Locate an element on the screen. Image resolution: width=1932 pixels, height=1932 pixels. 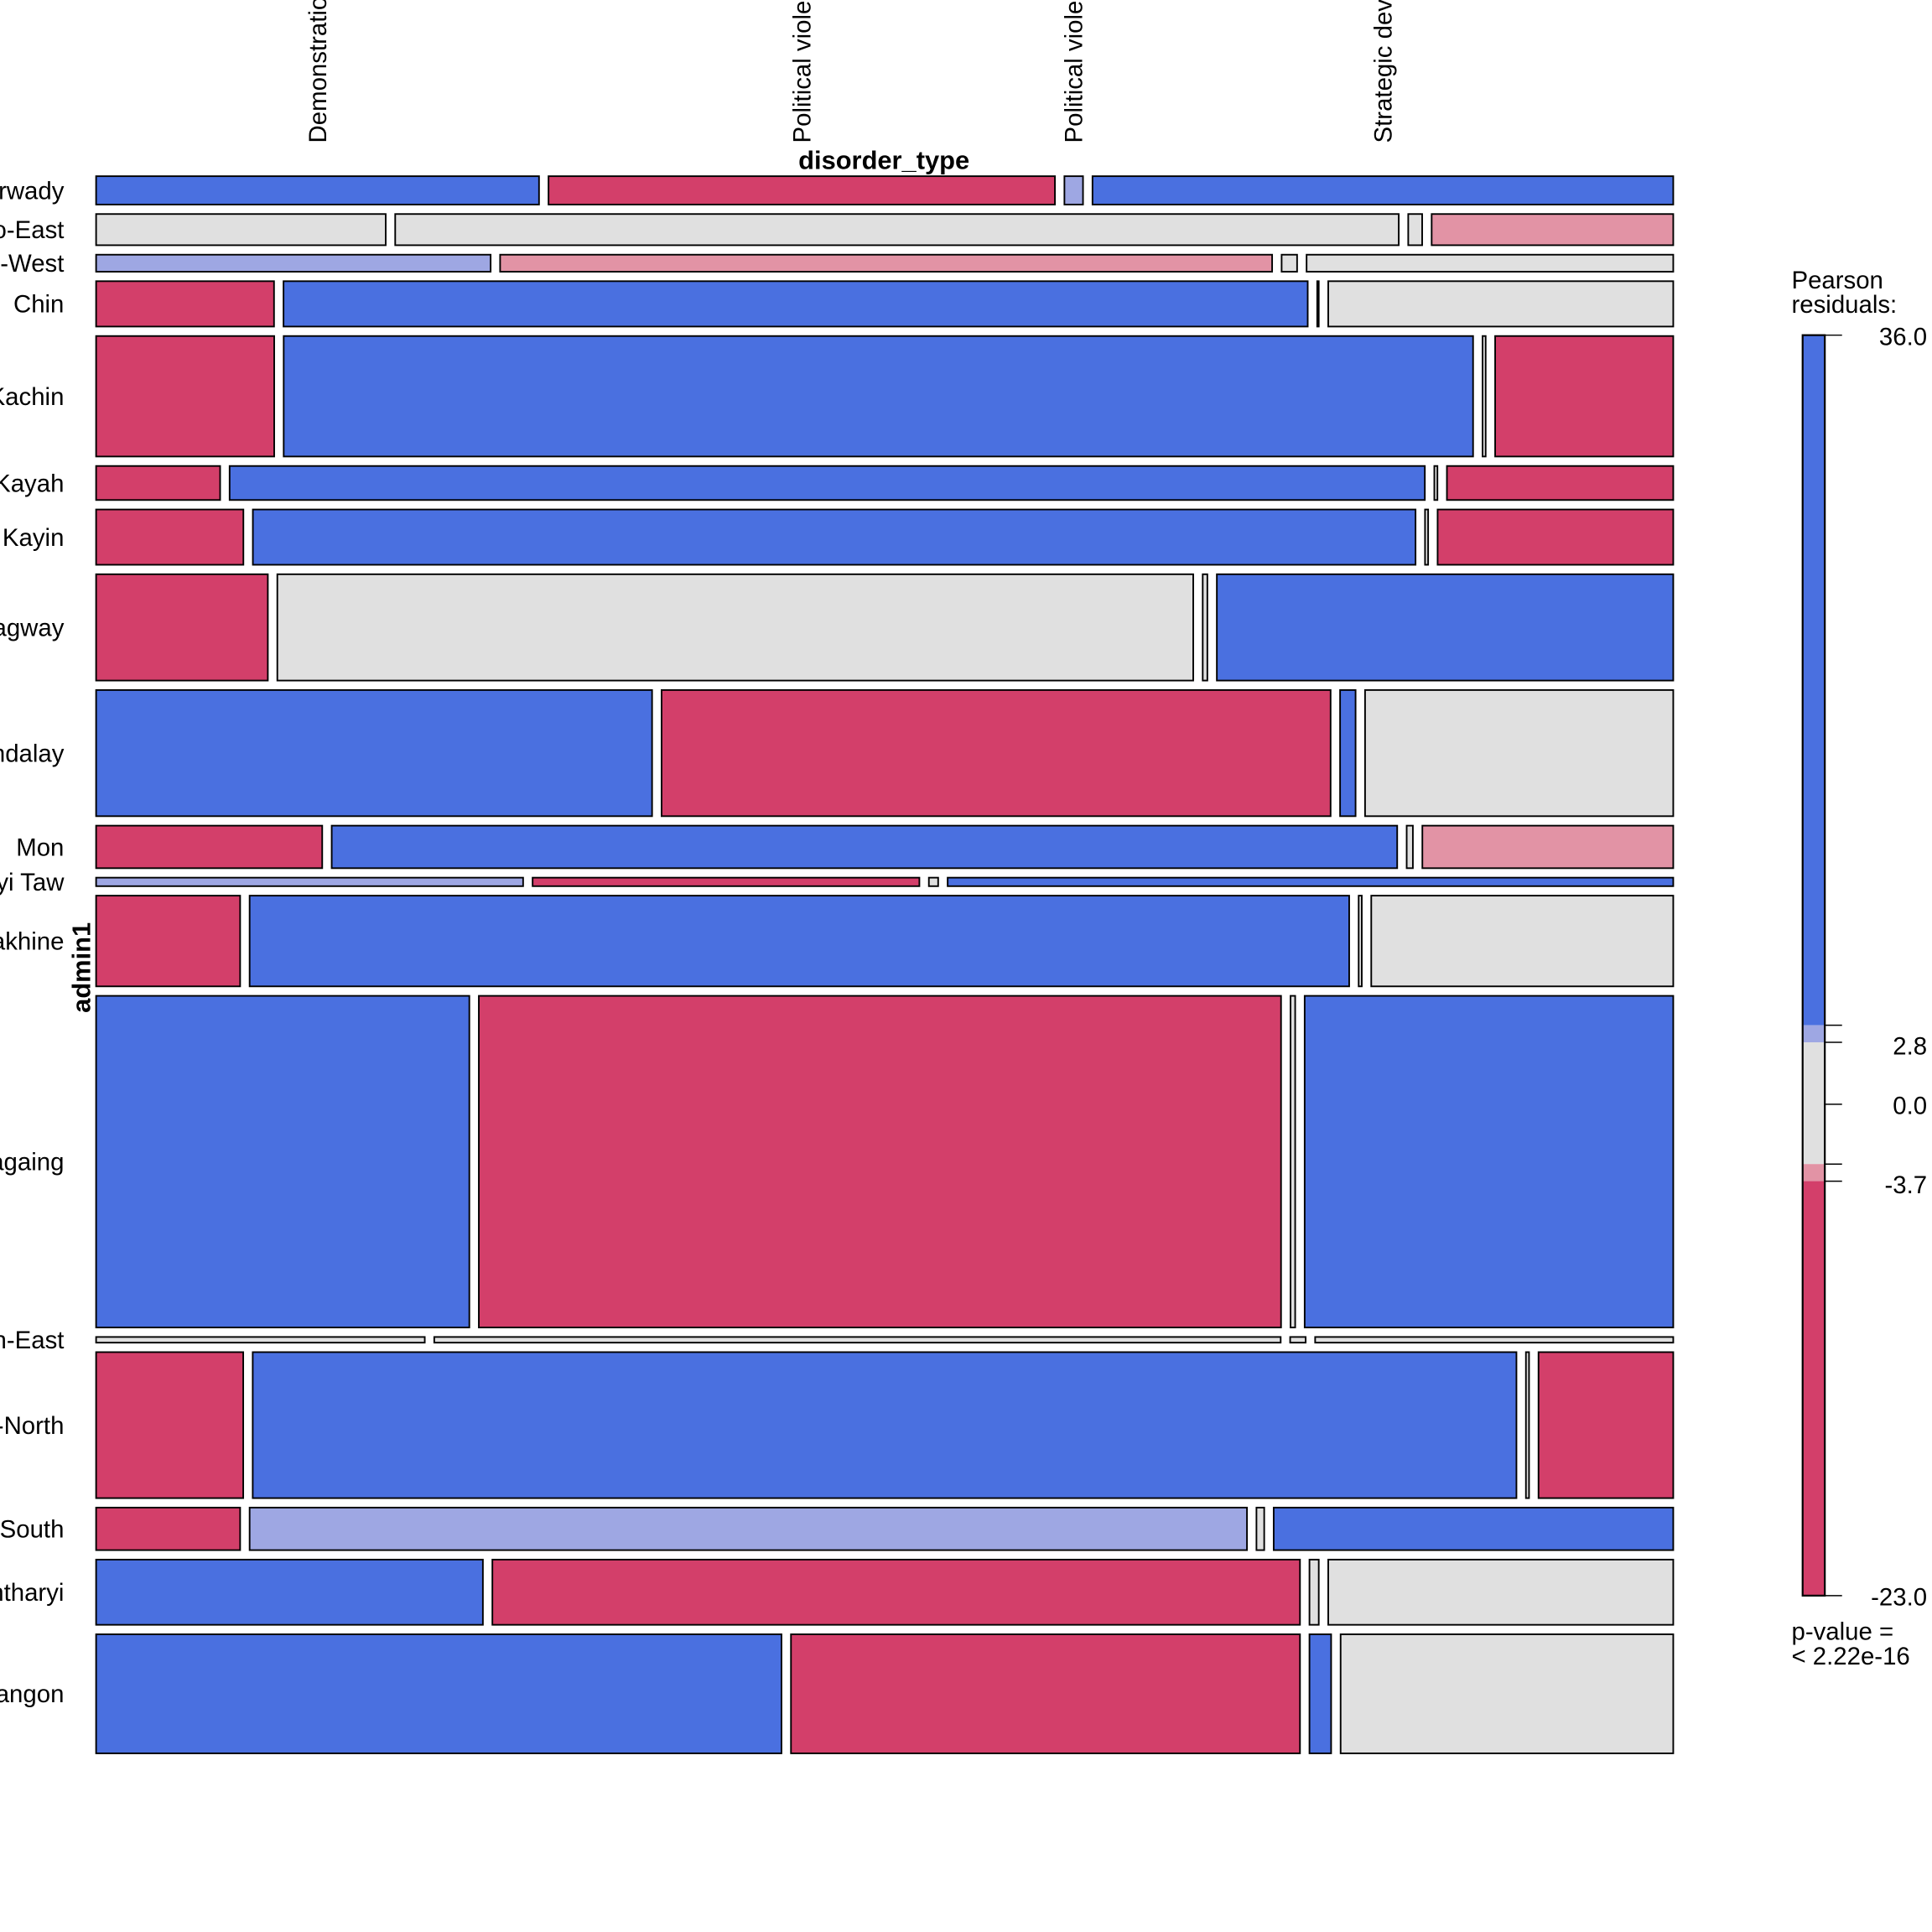
row-label: Shan-East is located at coordinates (32, 1340).